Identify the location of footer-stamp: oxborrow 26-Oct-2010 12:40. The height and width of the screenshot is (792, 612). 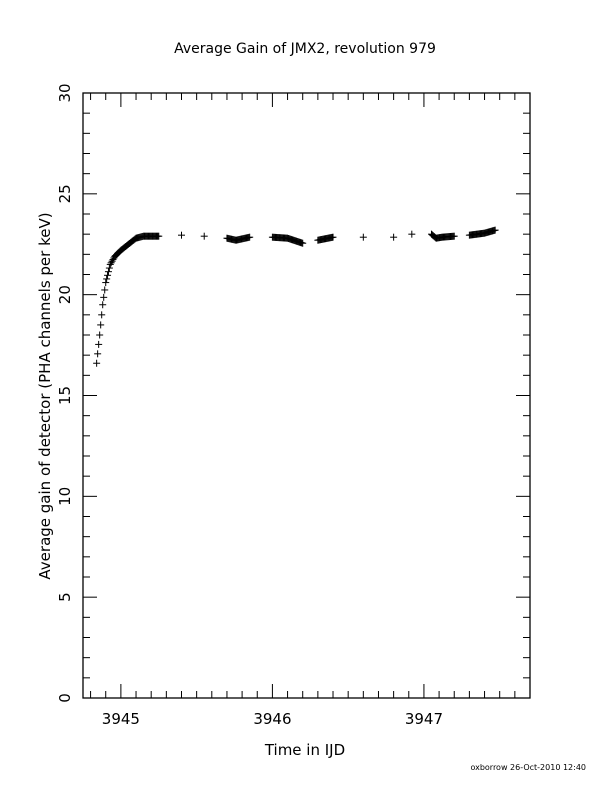
(528, 767).